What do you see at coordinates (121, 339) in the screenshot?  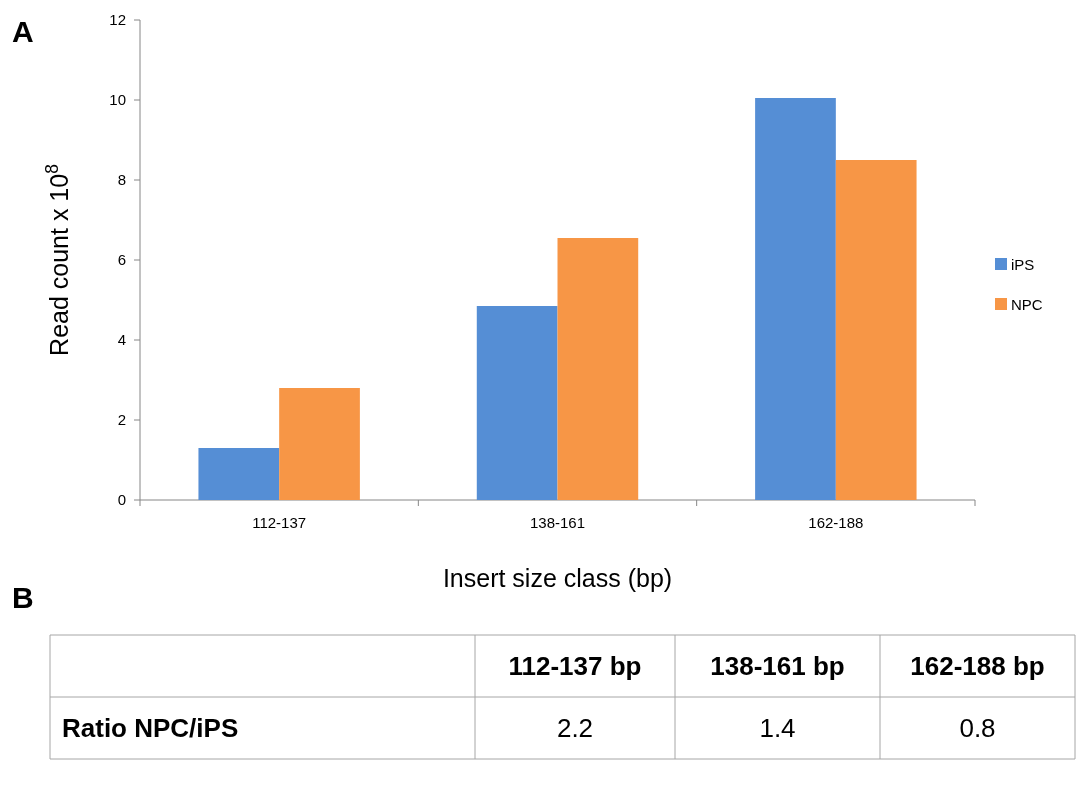 I see `y-tick-label: 4` at bounding box center [121, 339].